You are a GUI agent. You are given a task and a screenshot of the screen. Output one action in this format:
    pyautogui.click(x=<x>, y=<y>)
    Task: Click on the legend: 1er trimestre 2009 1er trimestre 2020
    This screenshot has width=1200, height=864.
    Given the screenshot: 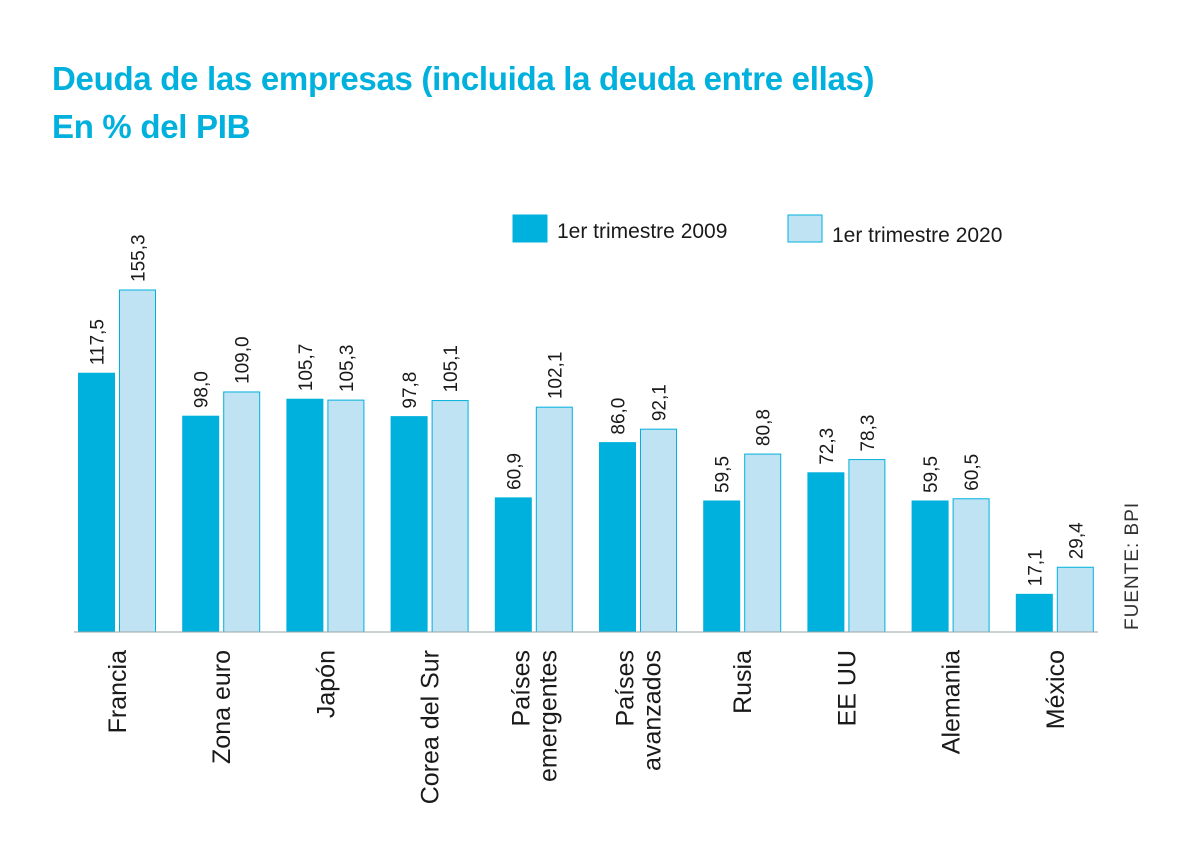 What is the action you would take?
    pyautogui.click(x=757, y=230)
    